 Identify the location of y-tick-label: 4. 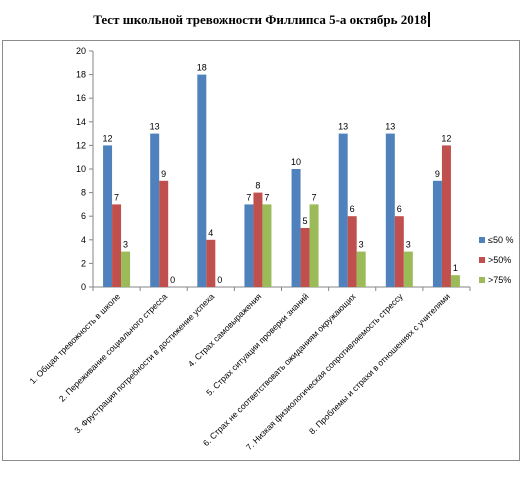
(83, 240).